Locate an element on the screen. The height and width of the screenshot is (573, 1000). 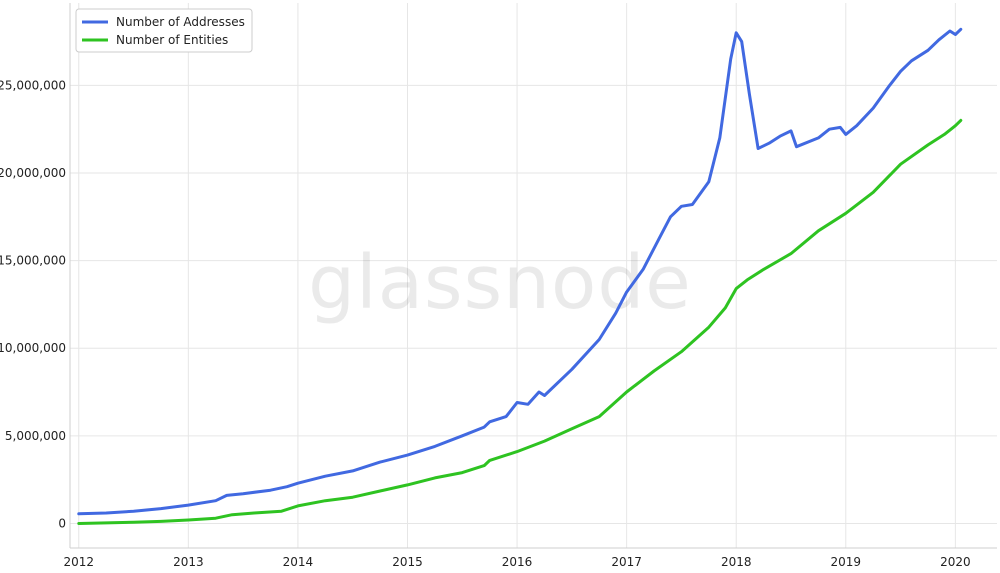
legend-box is located at coordinates (164, 30).